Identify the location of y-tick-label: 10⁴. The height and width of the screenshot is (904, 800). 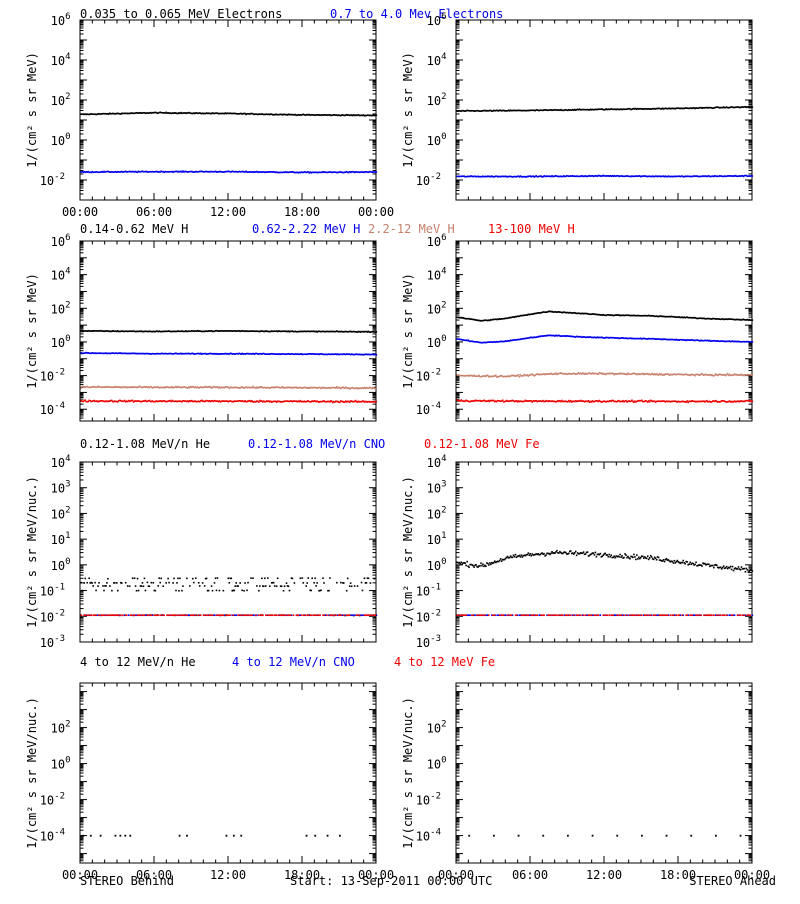
(61, 275).